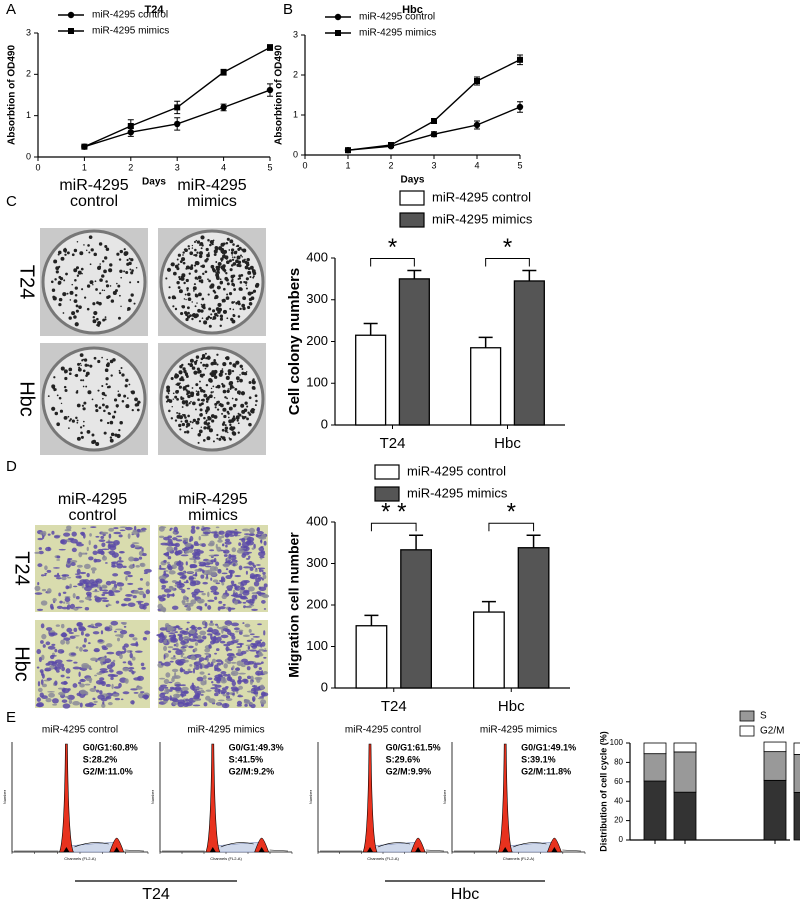  Describe the element at coordinates (212, 499) in the screenshot. I see `image-column-label: miR-4295` at that location.